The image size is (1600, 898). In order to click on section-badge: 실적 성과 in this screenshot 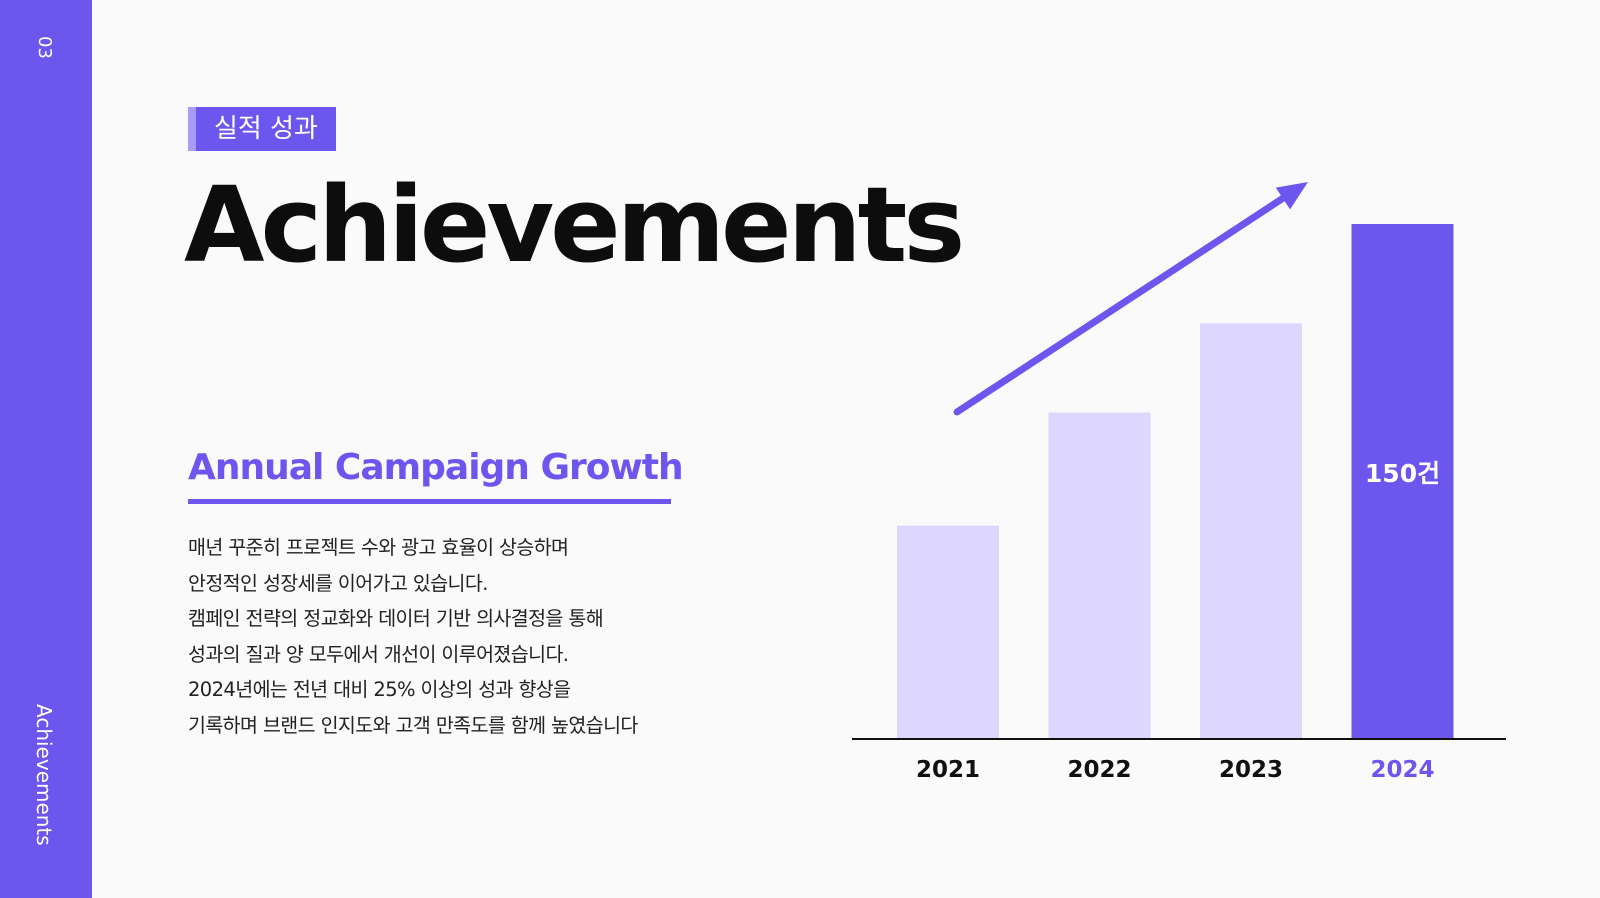, I will do `click(262, 129)`.